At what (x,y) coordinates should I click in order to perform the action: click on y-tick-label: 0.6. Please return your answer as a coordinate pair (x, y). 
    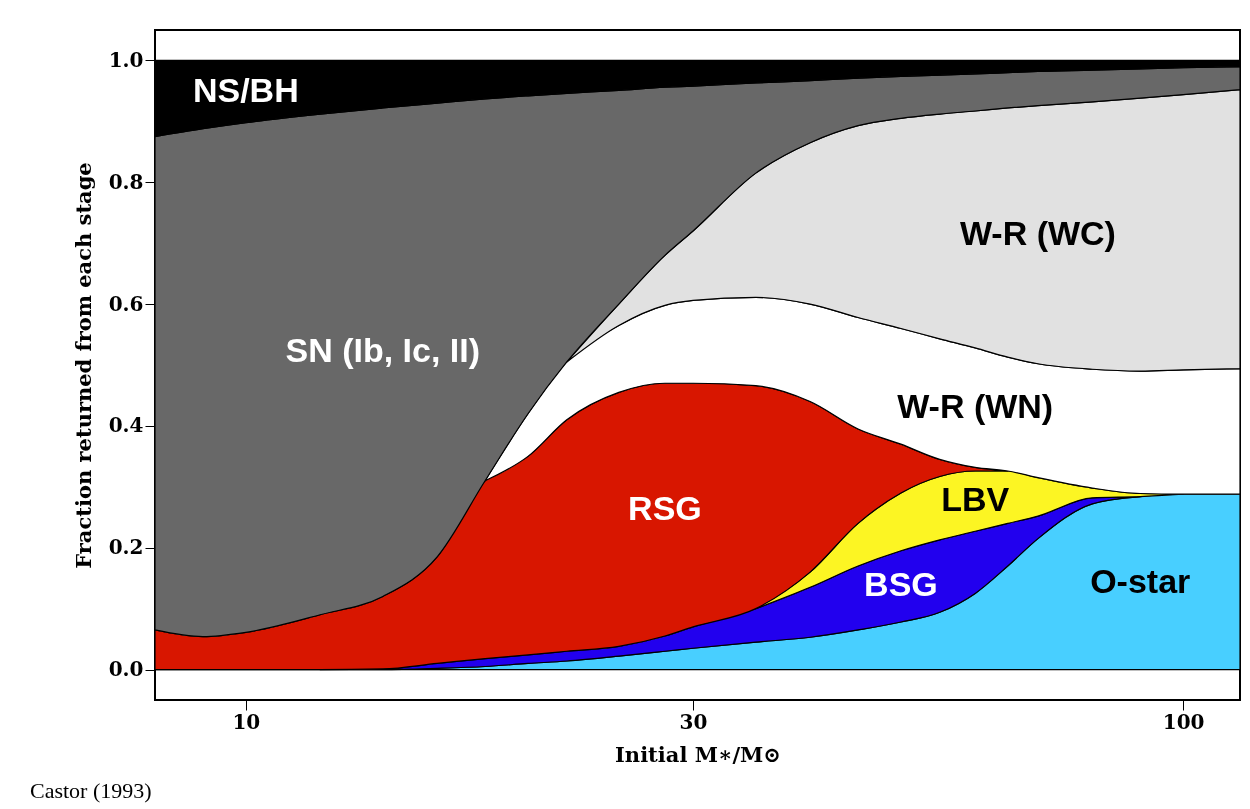
    Looking at the image, I should click on (126, 303).